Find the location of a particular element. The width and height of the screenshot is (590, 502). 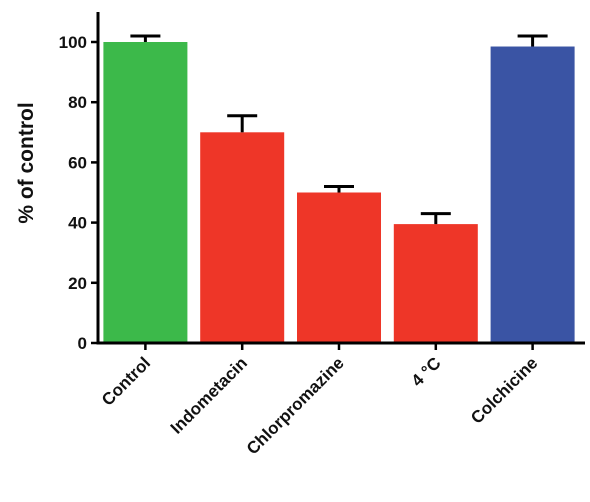

y-tick-label: 60 is located at coordinates (77, 162).